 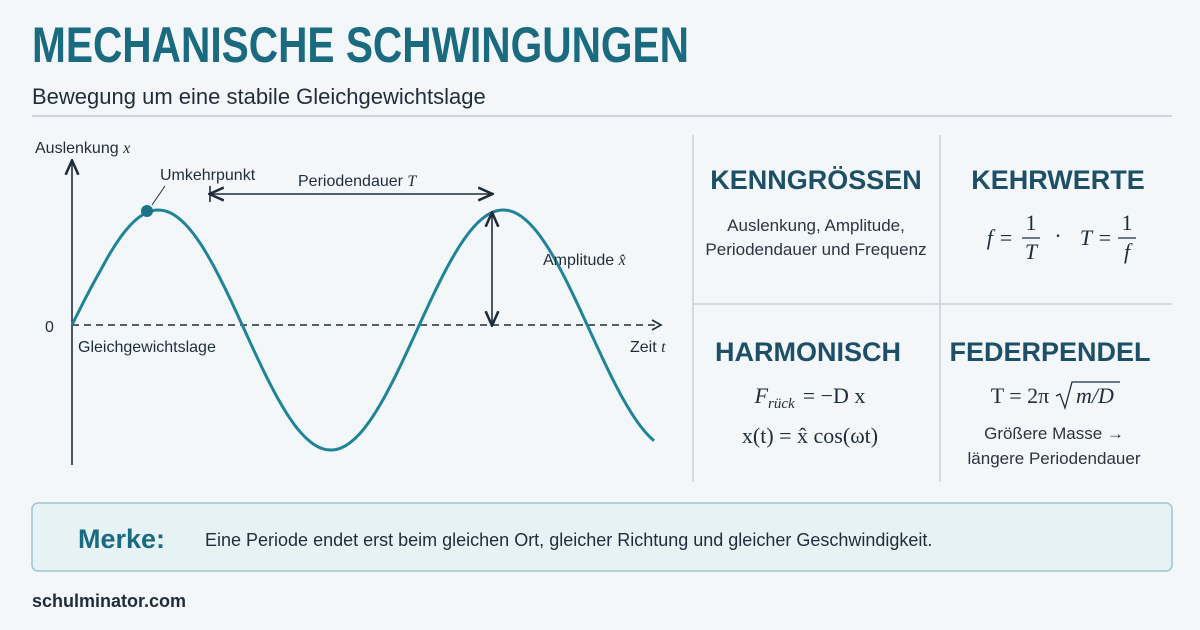 What do you see at coordinates (158, 195) in the screenshot?
I see `pointer` at bounding box center [158, 195].